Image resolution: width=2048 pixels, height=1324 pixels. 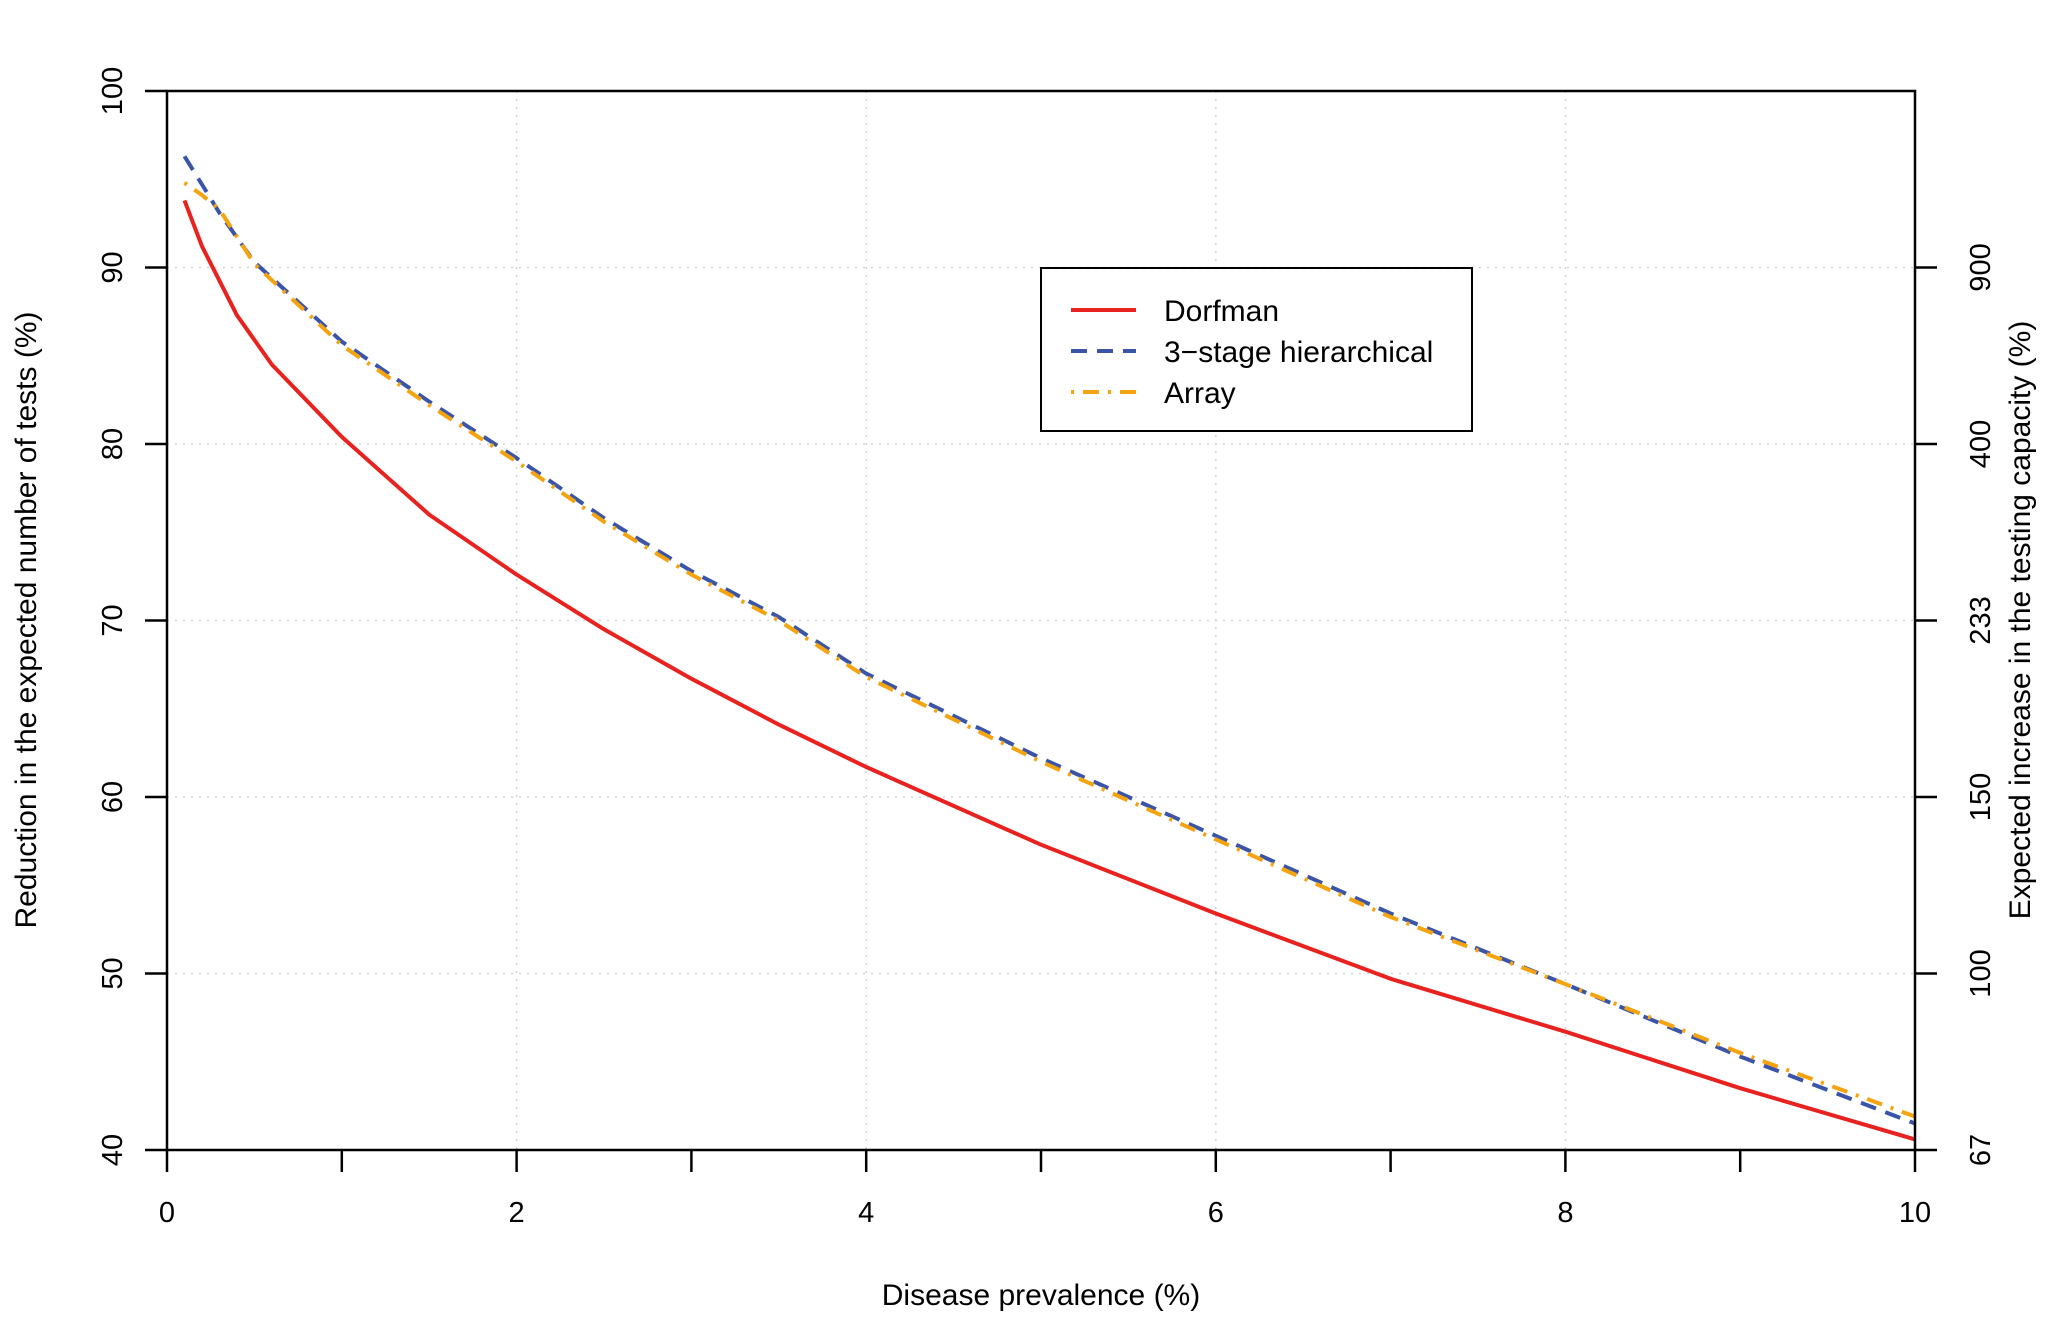 I want to click on legend-box, so click(x=1256, y=349).